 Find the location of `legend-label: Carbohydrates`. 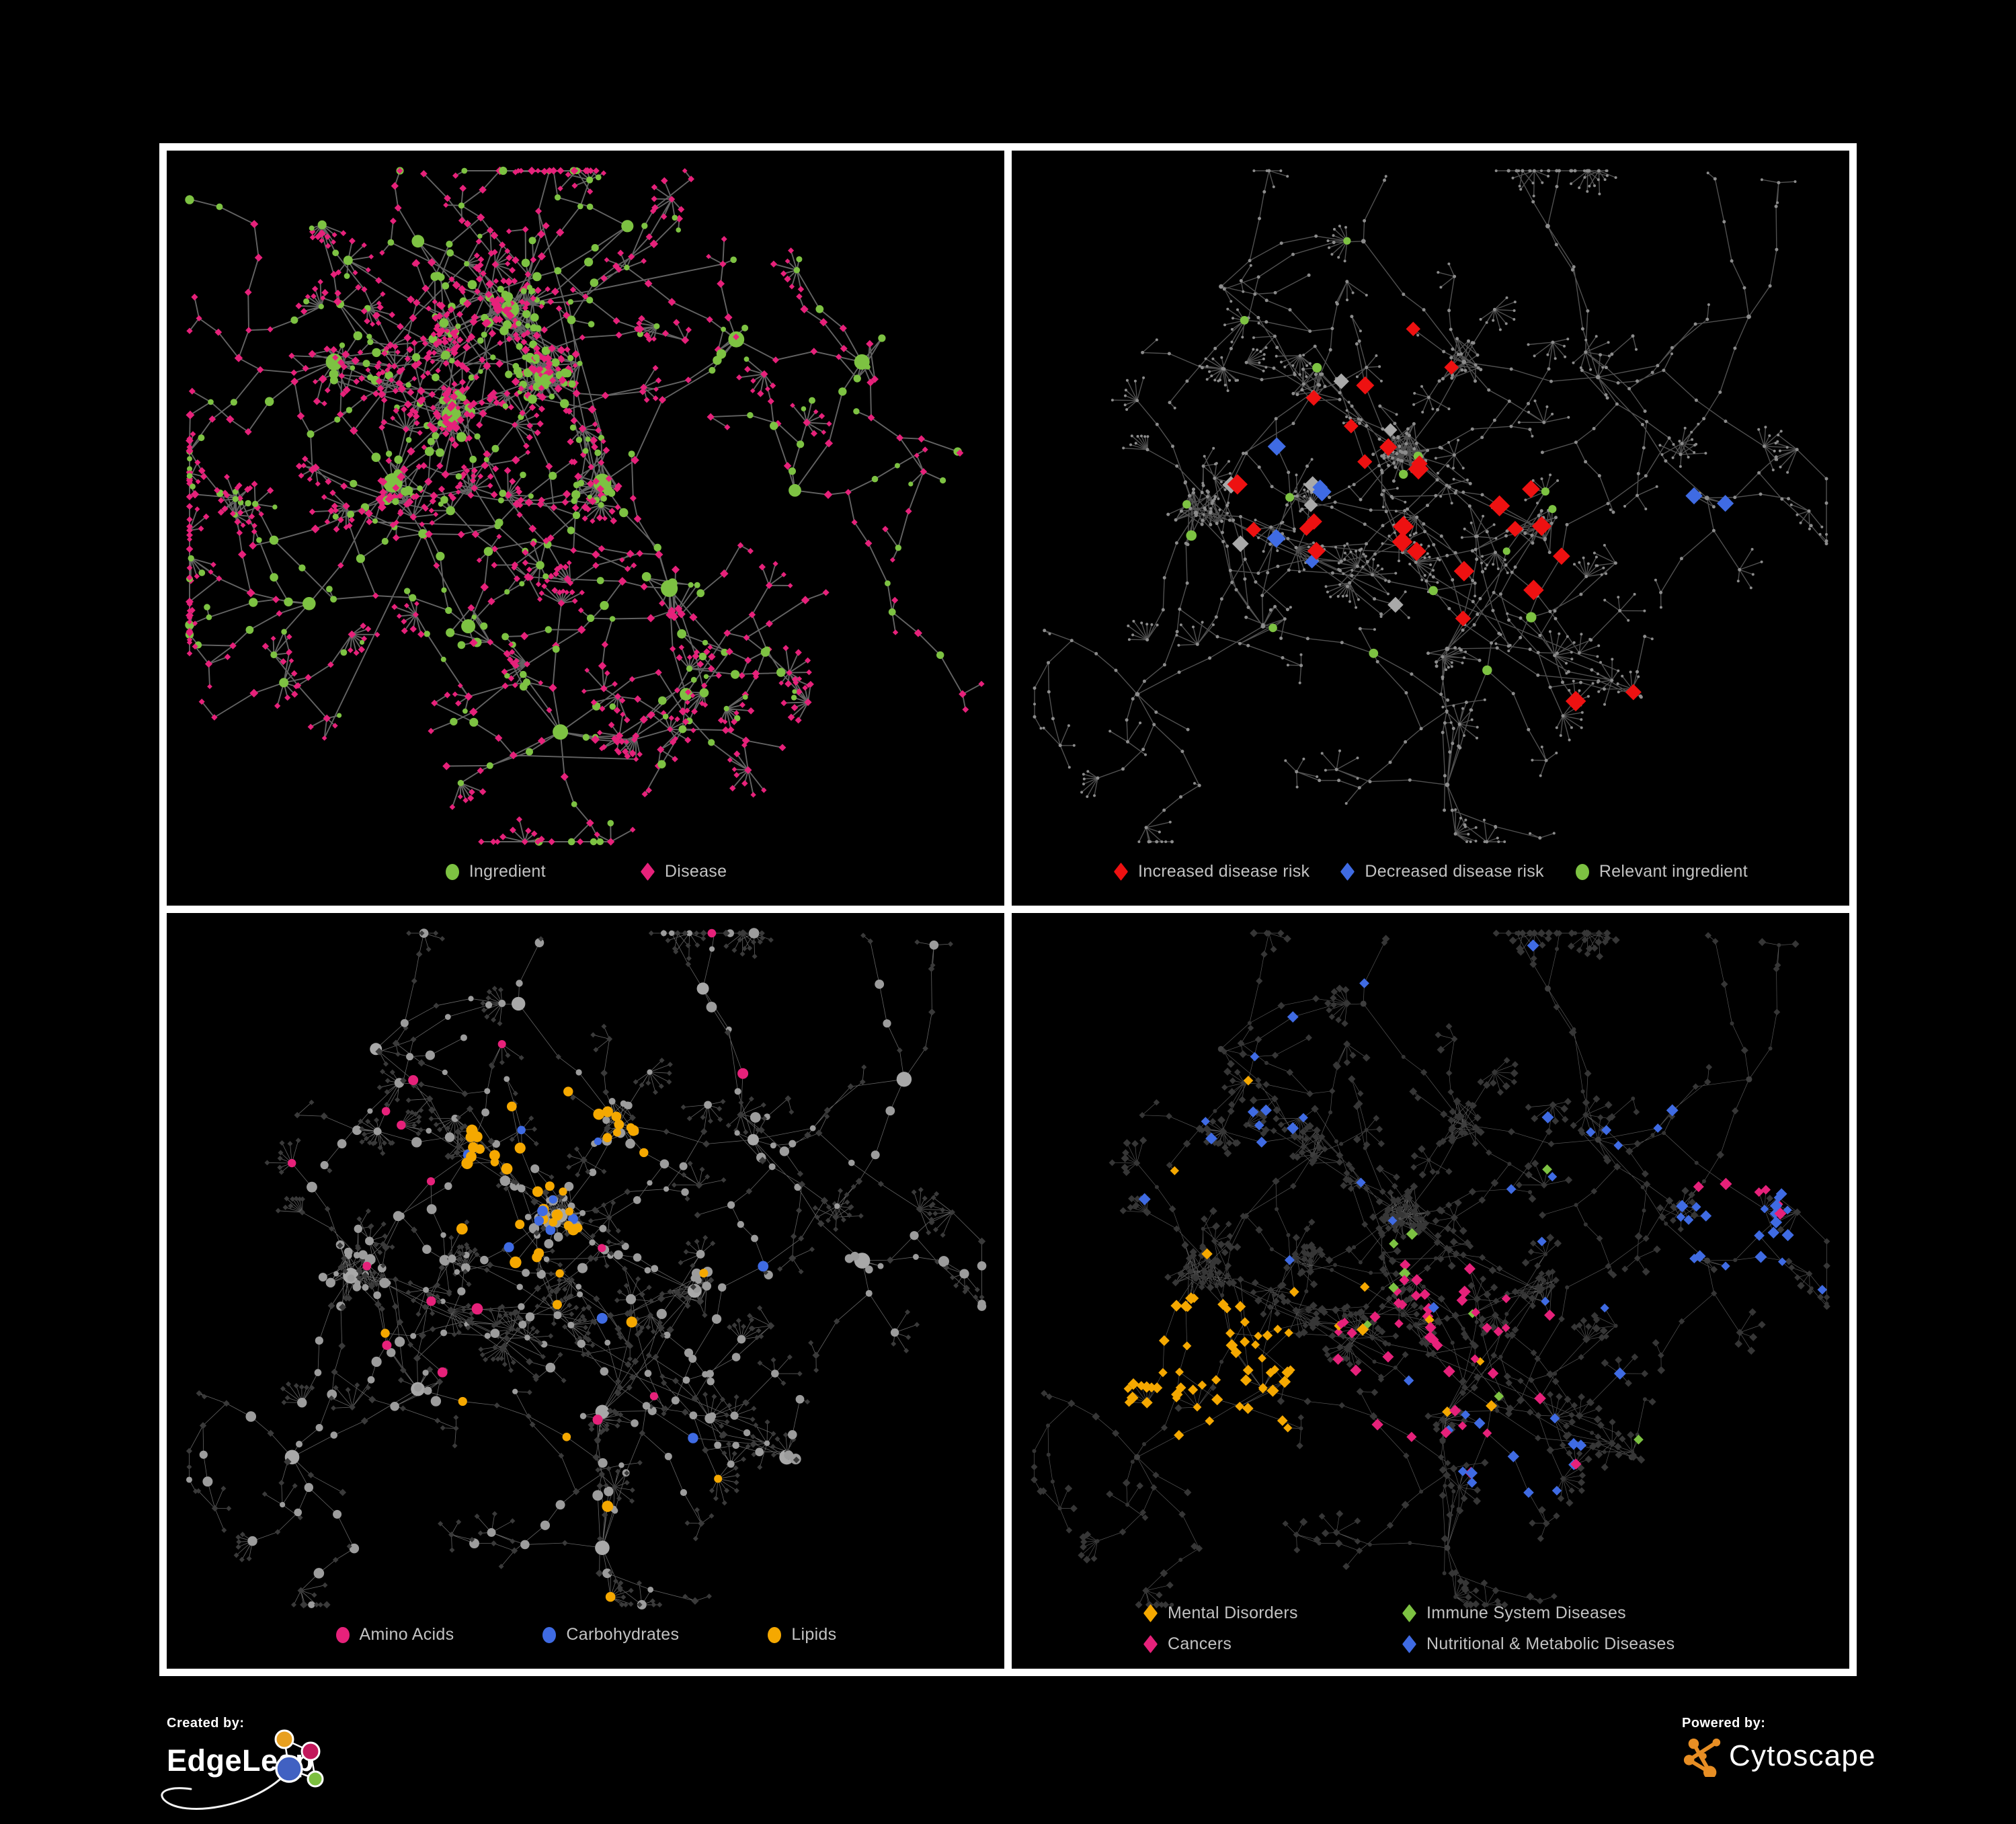

legend-label: Carbohydrates is located at coordinates (623, 1634).